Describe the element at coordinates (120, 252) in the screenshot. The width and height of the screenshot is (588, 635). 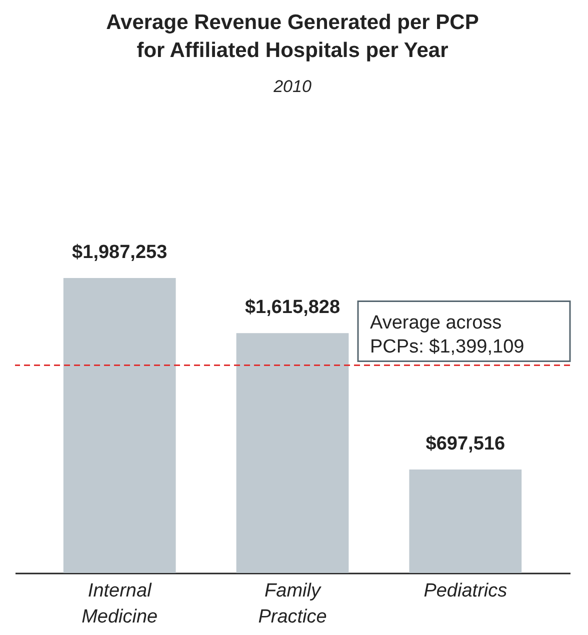
I see `data-label: $1,987,253` at that location.